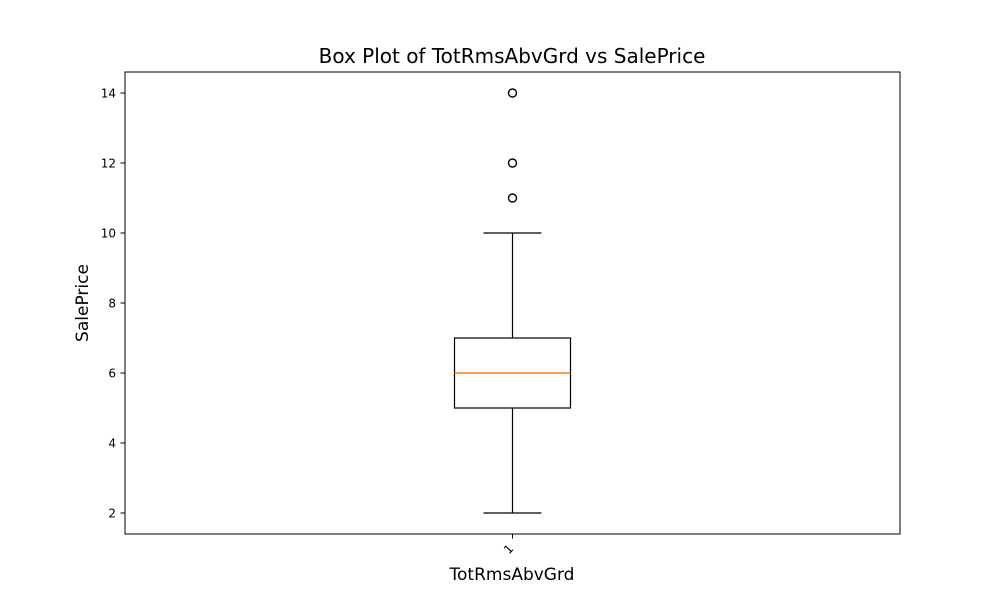 The height and width of the screenshot is (600, 1000). What do you see at coordinates (112, 304) in the screenshot?
I see `y-tick-label-8: 8` at bounding box center [112, 304].